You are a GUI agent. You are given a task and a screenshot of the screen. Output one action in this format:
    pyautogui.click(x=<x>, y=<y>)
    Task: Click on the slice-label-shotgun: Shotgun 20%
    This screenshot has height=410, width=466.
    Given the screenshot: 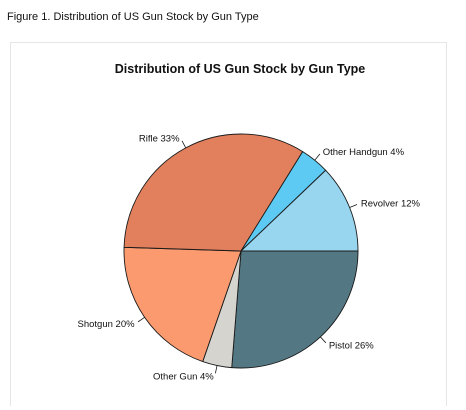 What is the action you would take?
    pyautogui.click(x=107, y=324)
    